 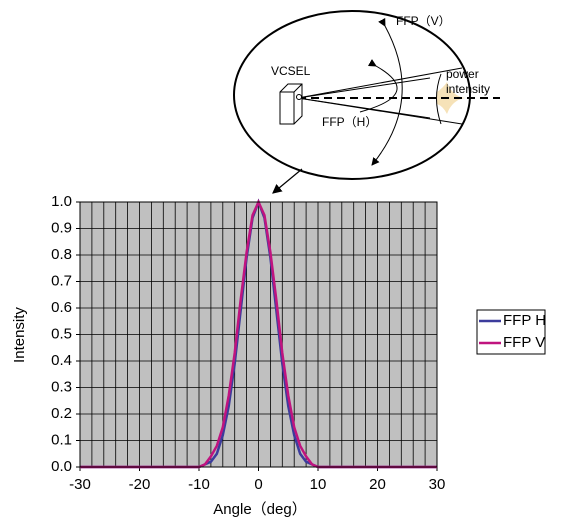 What do you see at coordinates (318, 484) in the screenshot?
I see `x-tick-label: 10` at bounding box center [318, 484].